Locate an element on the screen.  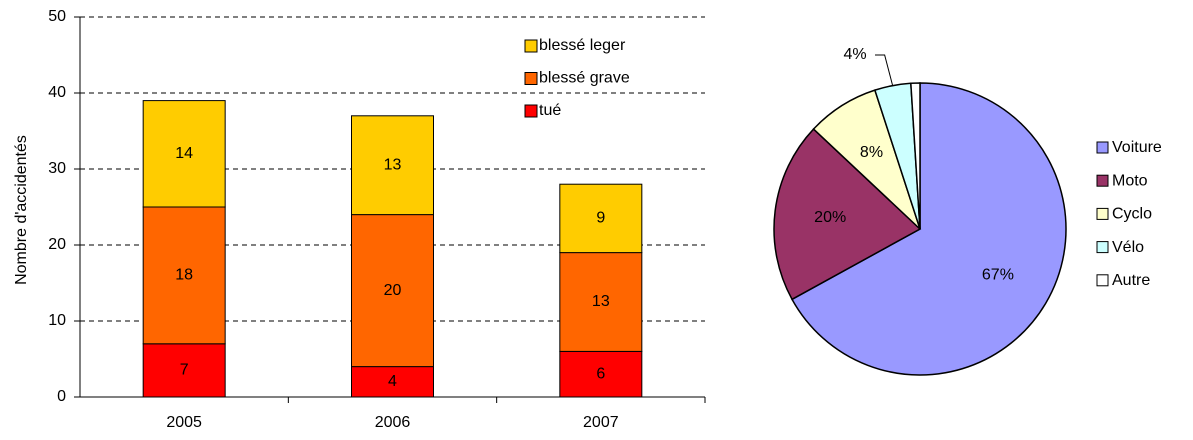
y-tick-label: 50 is located at coordinates (57, 16).